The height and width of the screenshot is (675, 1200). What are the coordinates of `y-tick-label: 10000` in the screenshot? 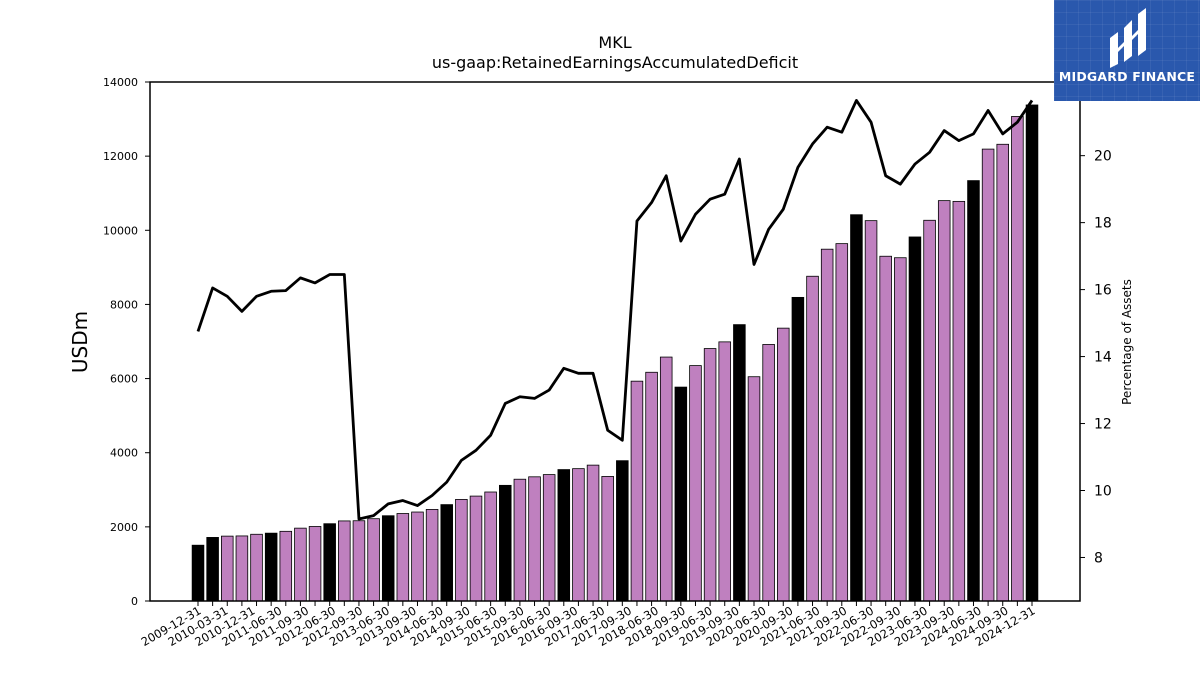 It's located at (120, 230).